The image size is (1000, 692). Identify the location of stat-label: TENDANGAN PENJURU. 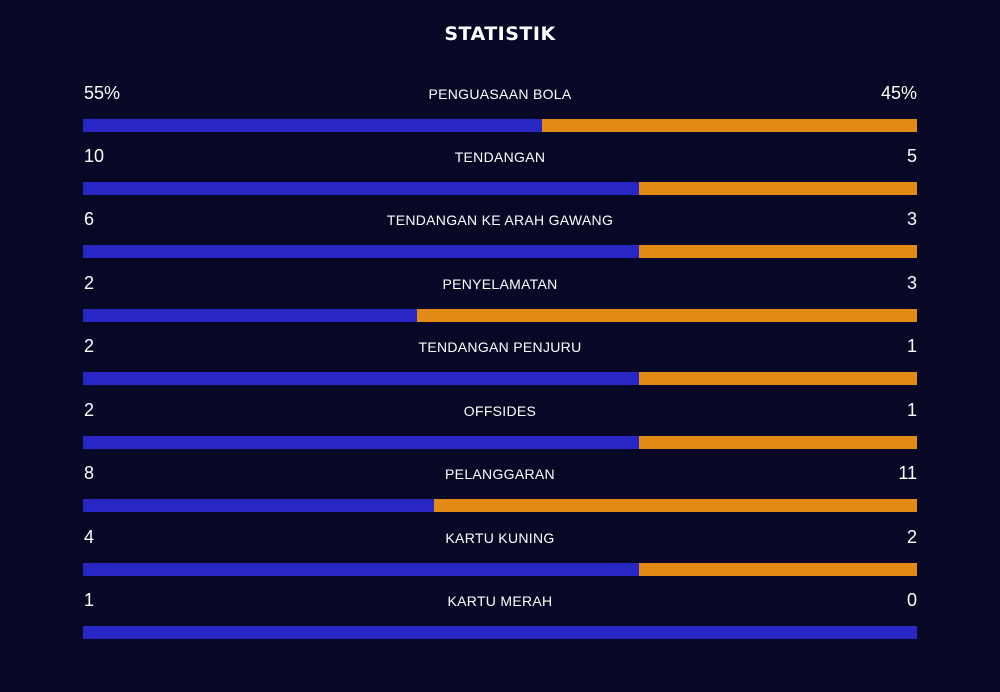
(500, 347).